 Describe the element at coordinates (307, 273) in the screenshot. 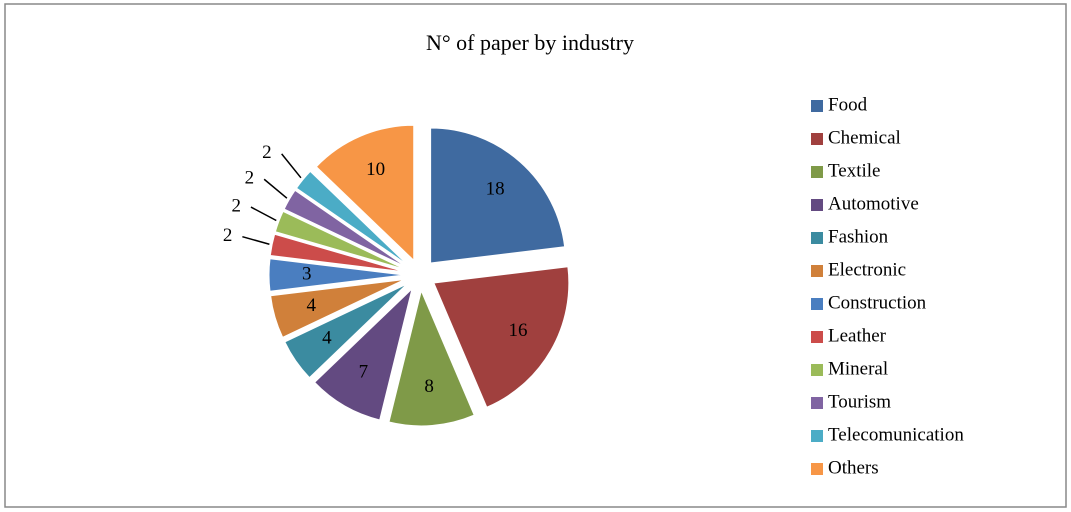

I see `data-label: 3` at that location.